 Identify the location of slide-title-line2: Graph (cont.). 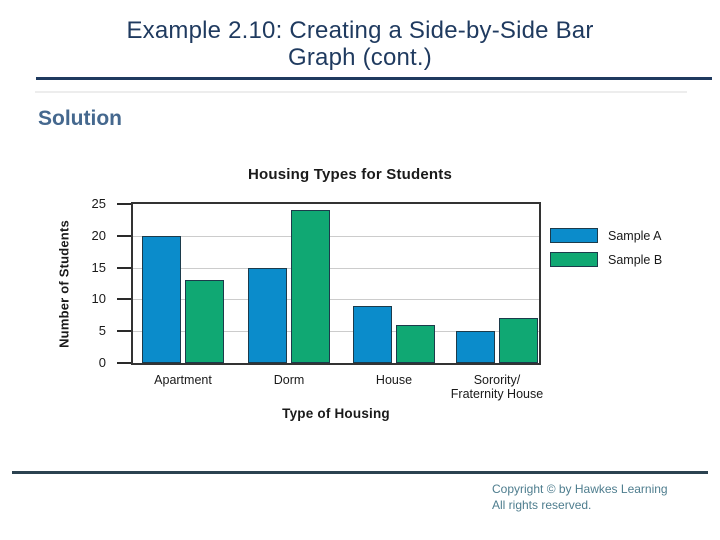
(360, 57).